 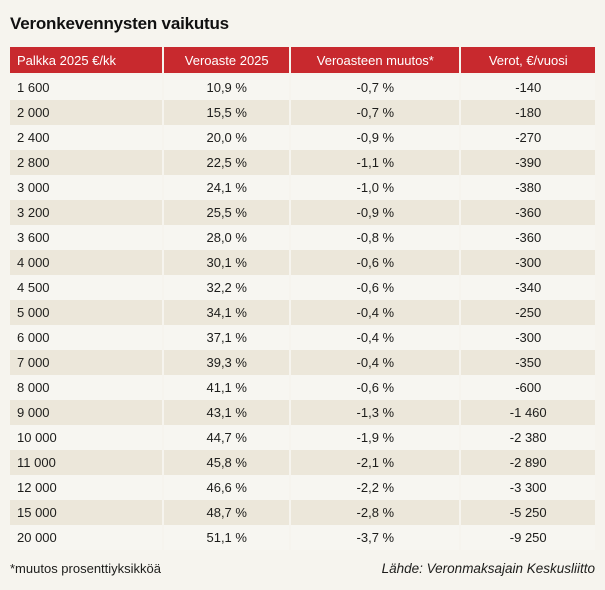 I want to click on tax-rate-cell: 24,1 %, so click(x=227, y=187).